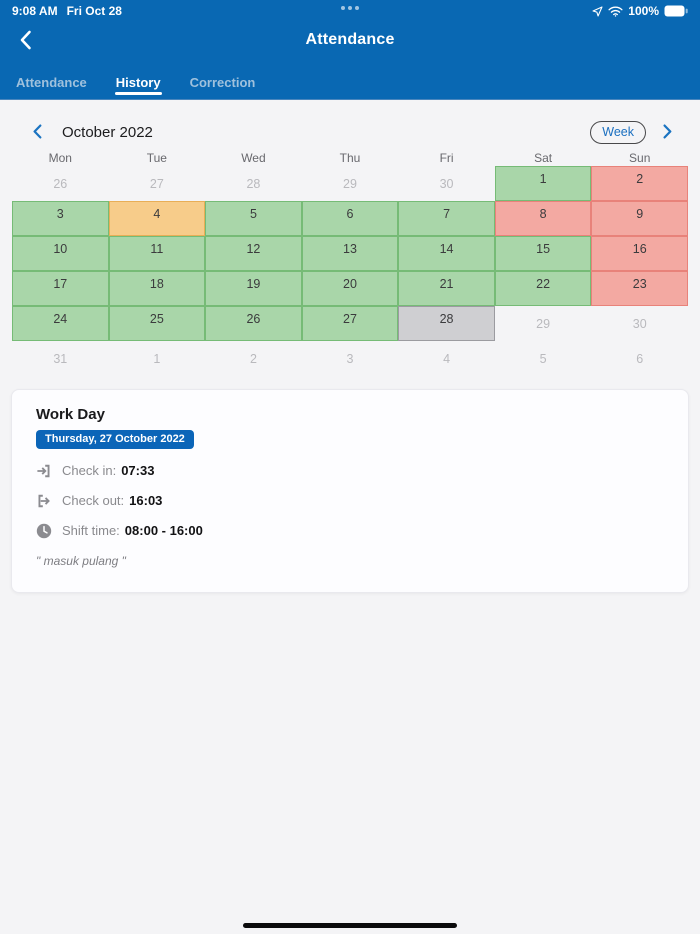 This screenshot has width=700, height=934. What do you see at coordinates (640, 158) in the screenshot?
I see `weekday-label: Sun` at bounding box center [640, 158].